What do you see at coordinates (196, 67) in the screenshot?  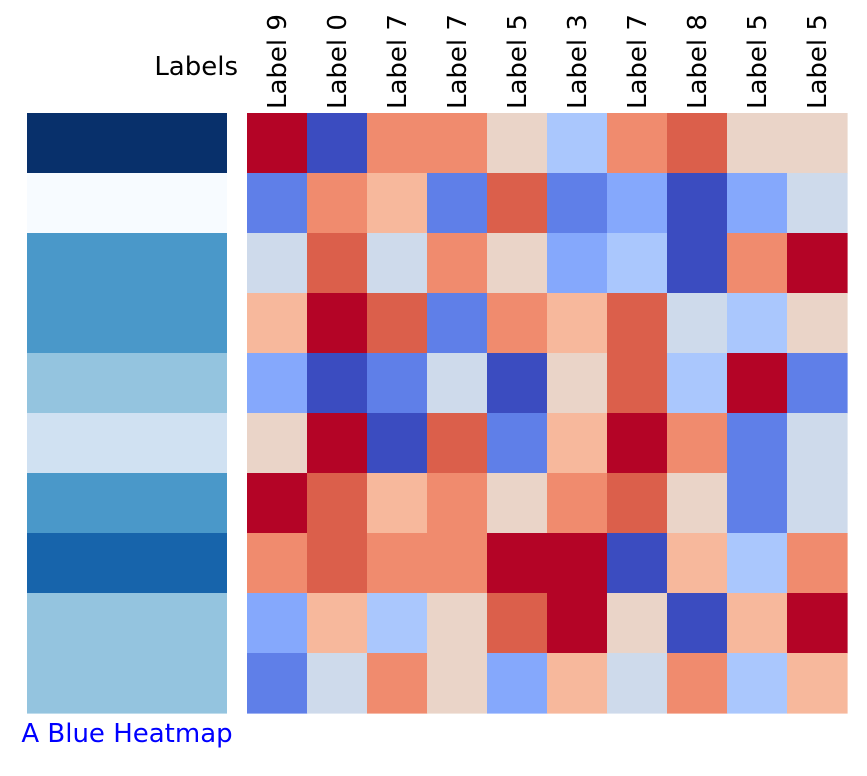 I see `column-header-label: Labels` at bounding box center [196, 67].